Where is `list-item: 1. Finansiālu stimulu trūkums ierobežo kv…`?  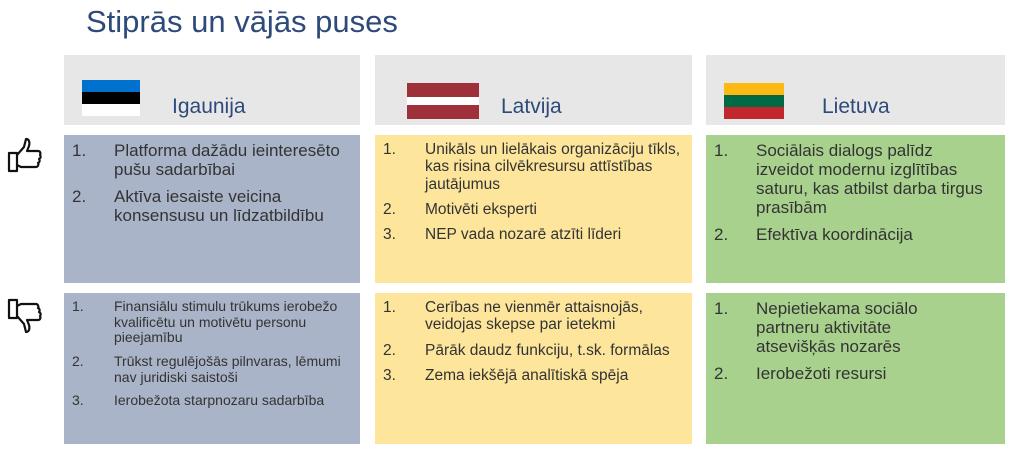
list-item: 1. Finansiālu stimulu trūkums ierobežo kv… is located at coordinates (212, 322).